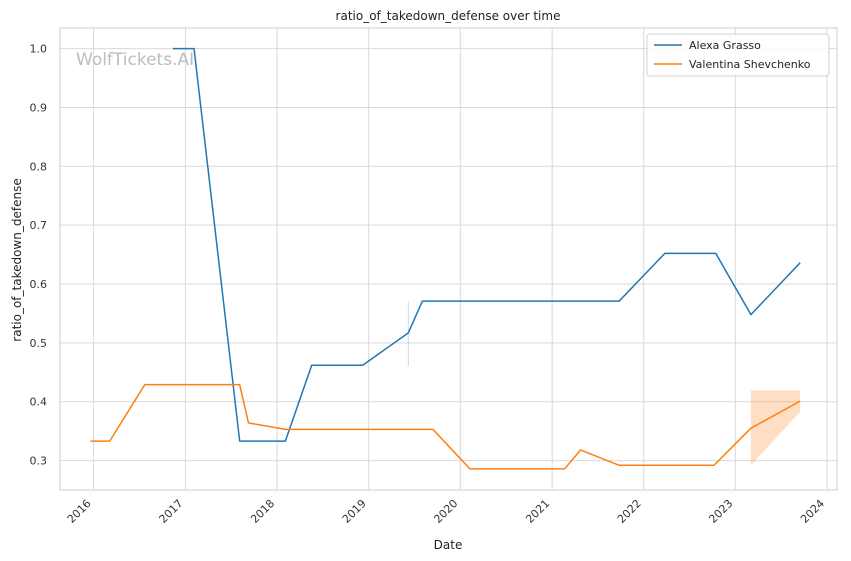  I want to click on y-tick-label-0.8: 0.8, so click(39, 166).